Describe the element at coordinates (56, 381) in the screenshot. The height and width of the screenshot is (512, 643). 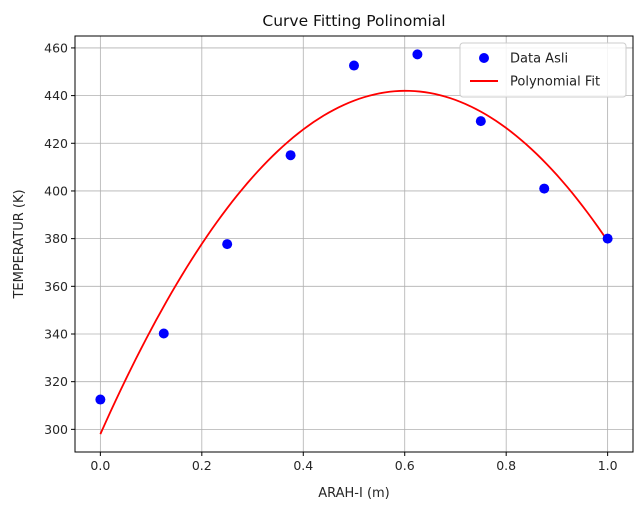
I see `y-tick-label: 320` at that location.